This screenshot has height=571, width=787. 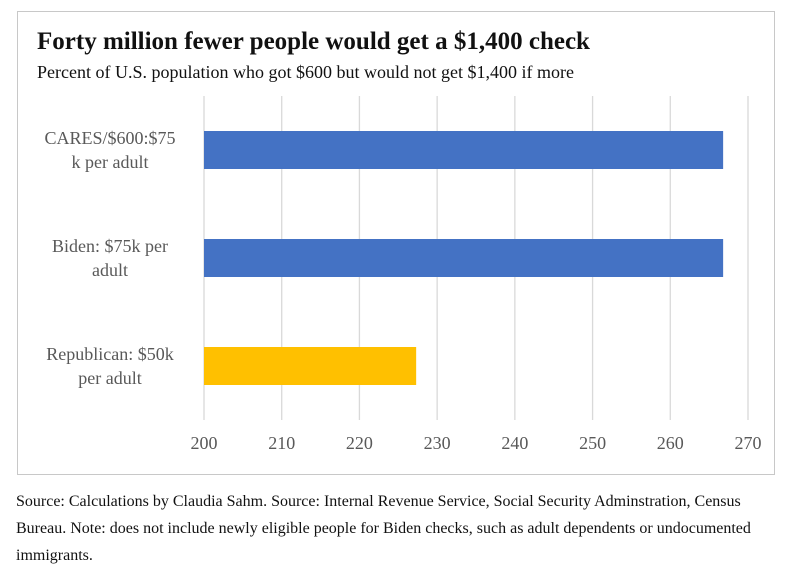 I want to click on x-tick-label: 210, so click(x=281, y=443).